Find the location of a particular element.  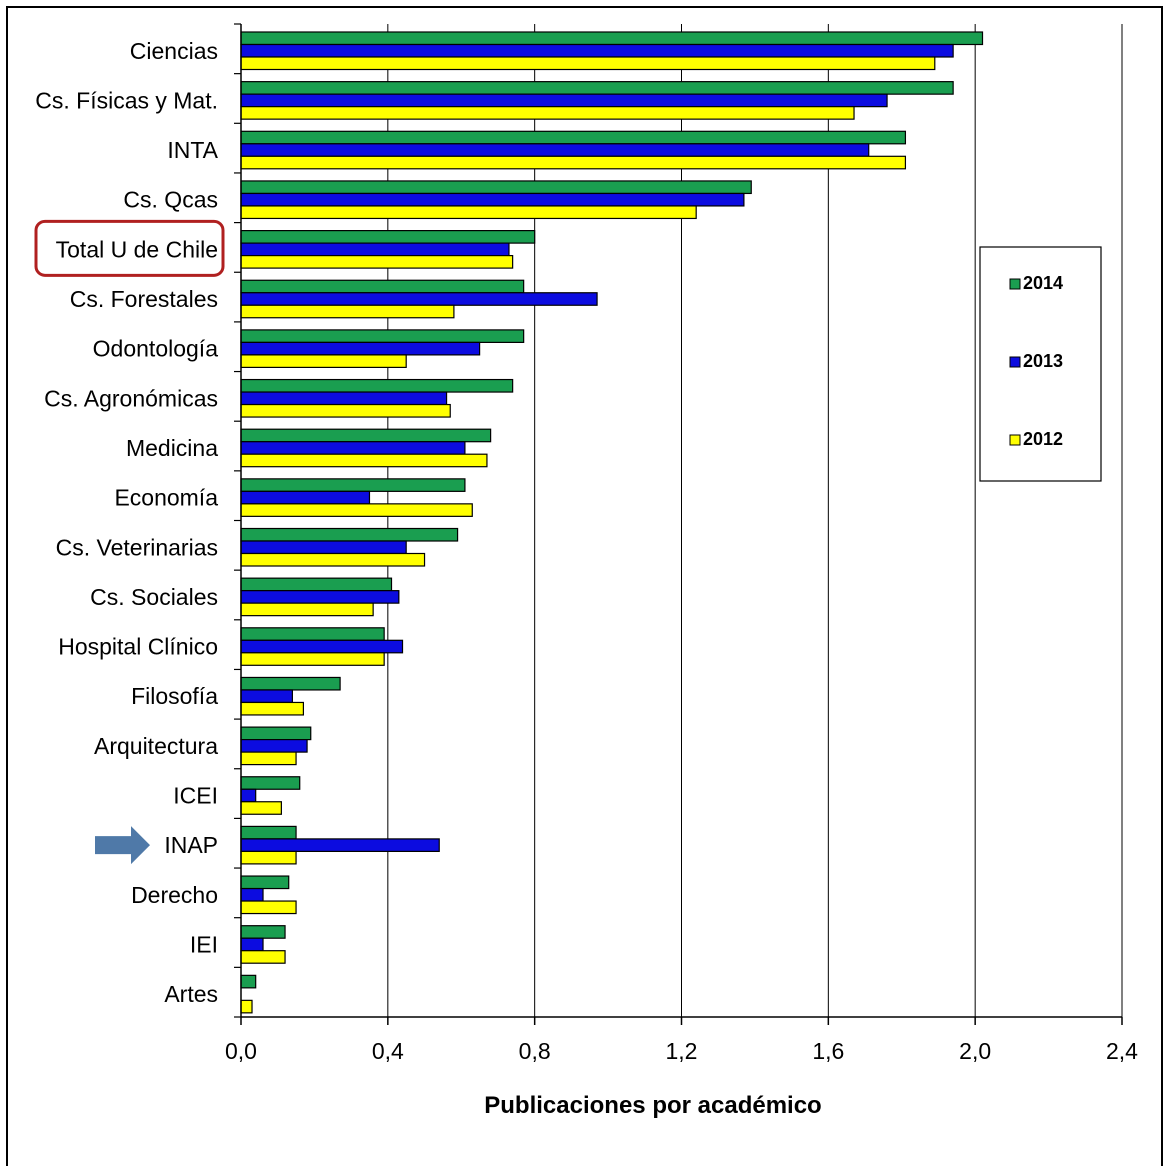

legend-label: 2014 is located at coordinates (1043, 283).